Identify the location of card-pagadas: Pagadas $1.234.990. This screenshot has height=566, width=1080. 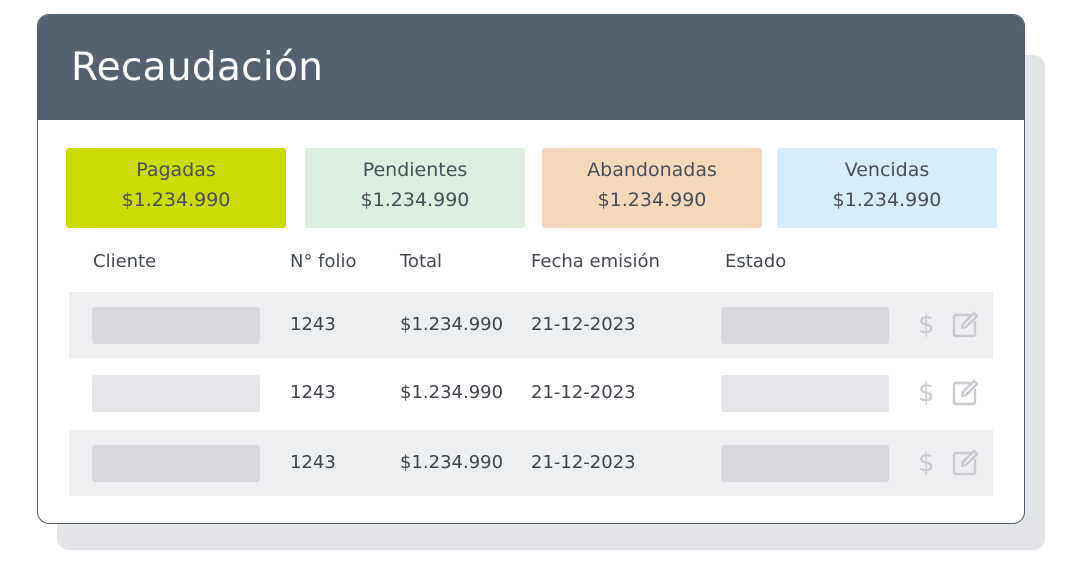
(176, 188).